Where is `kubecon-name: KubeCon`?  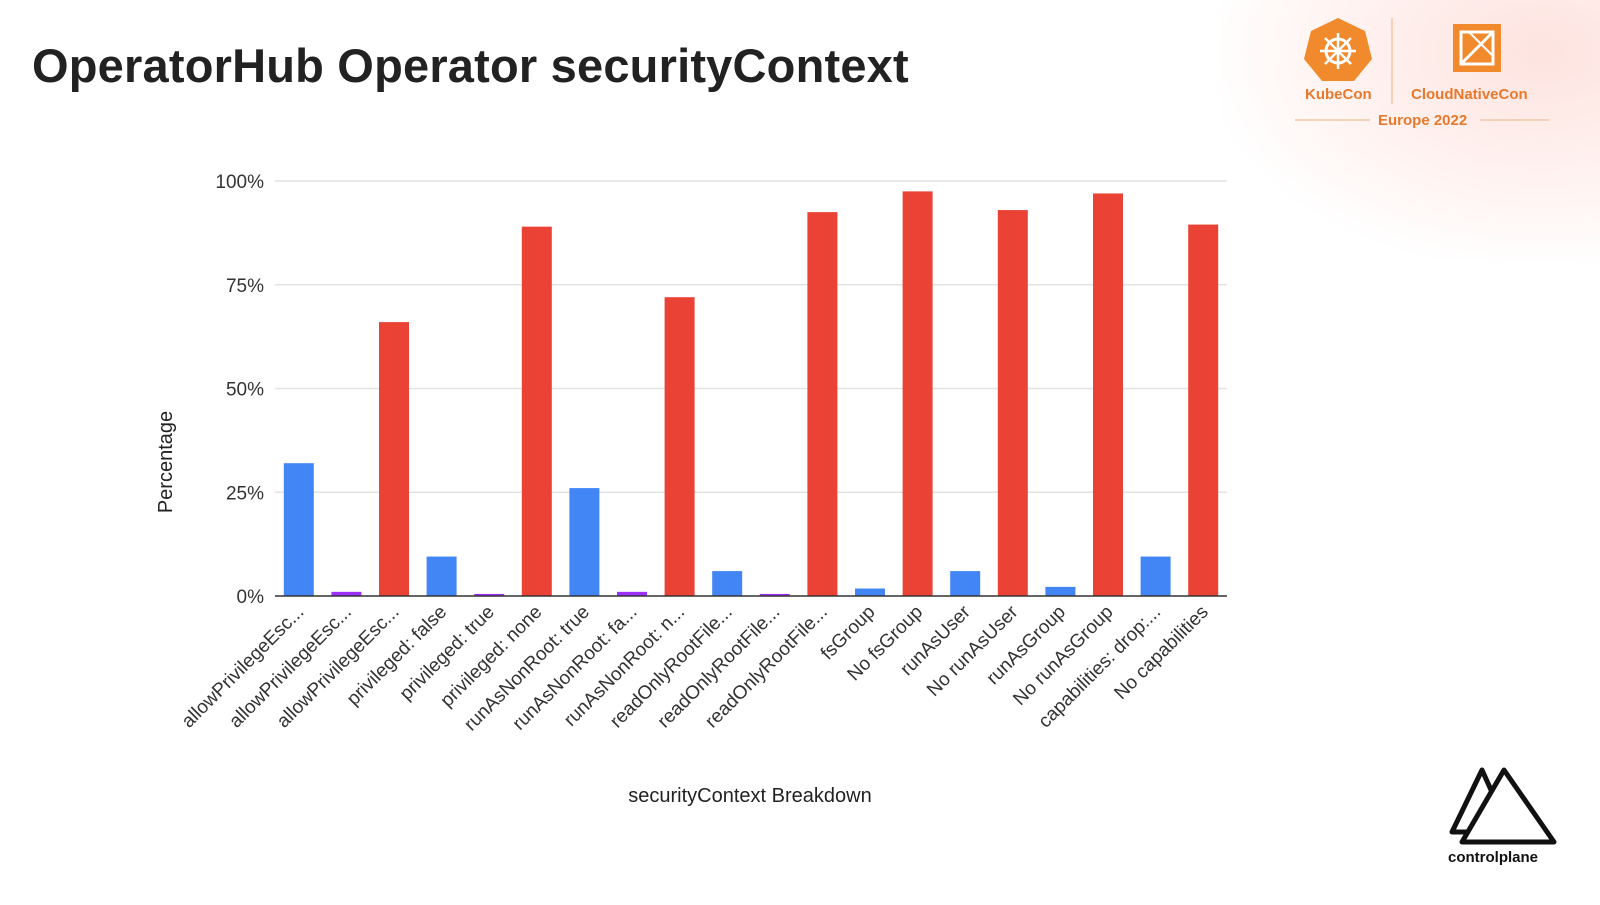
kubecon-name: KubeCon is located at coordinates (1338, 94).